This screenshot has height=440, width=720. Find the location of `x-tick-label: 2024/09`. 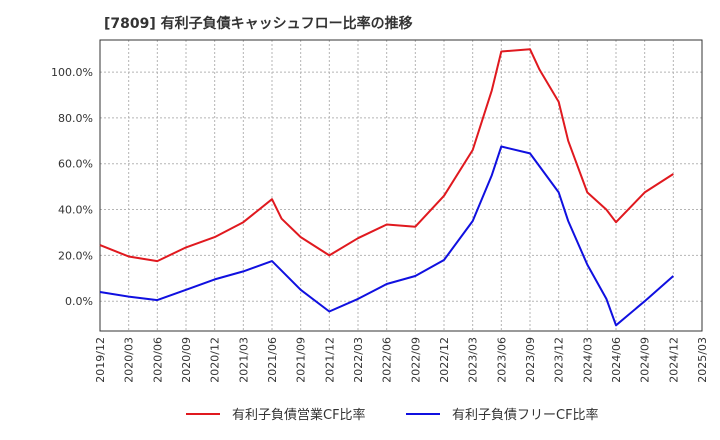

x-tick-label: 2024/09 is located at coordinates (645, 360).